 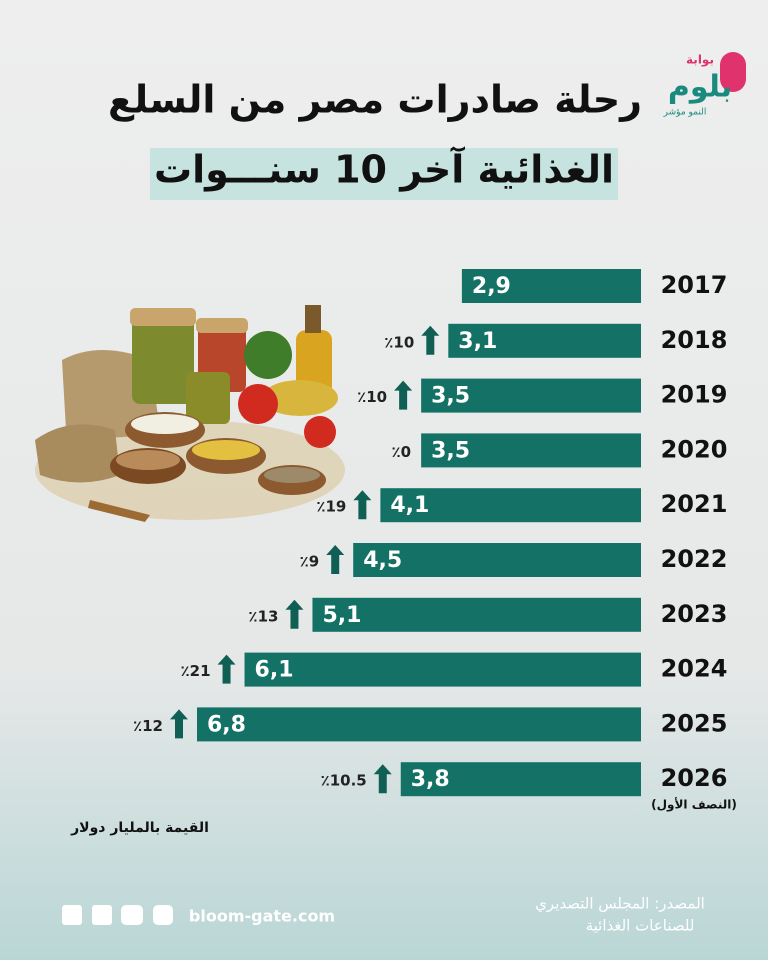 What do you see at coordinates (72, 915) in the screenshot?
I see `facebook-icon` at bounding box center [72, 915].